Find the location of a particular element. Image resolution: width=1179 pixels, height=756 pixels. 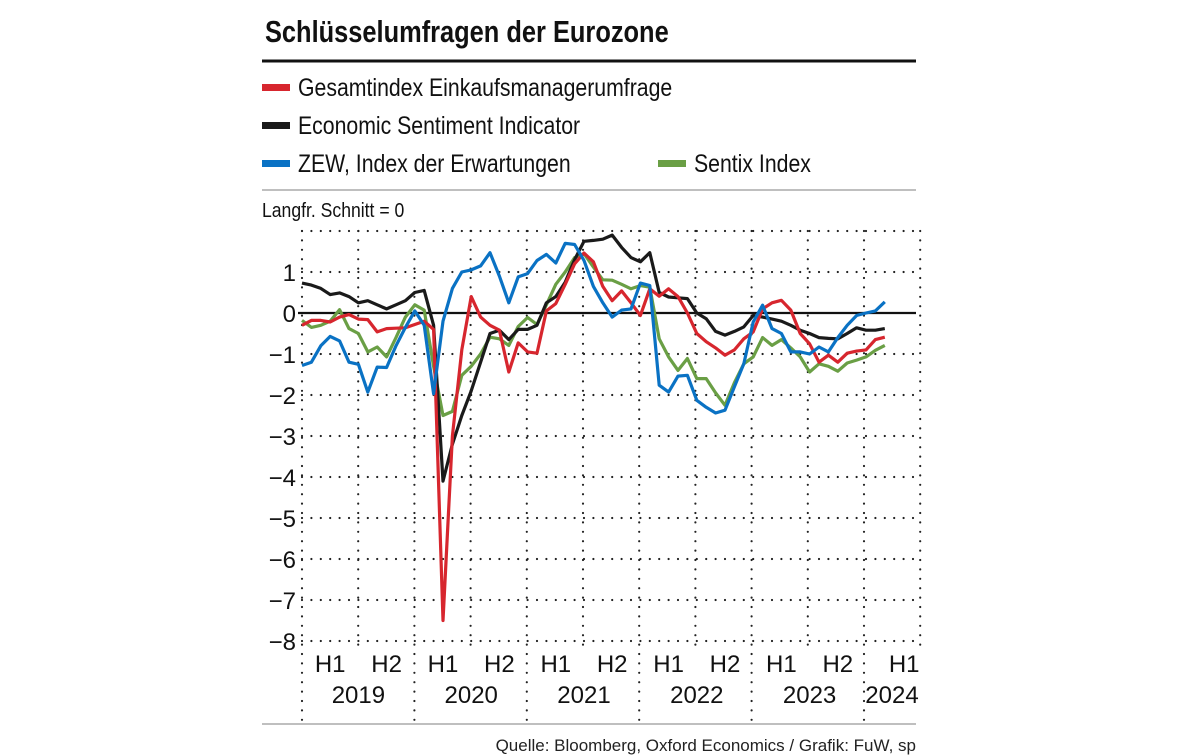

x-year-label: 2020 is located at coordinates (471, 695).